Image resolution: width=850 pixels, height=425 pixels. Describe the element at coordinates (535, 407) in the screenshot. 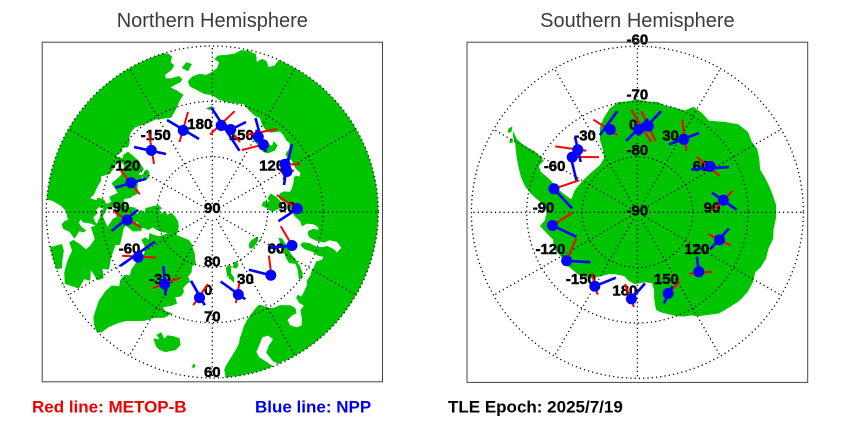

I see `svg-text: TLE Epoch: 2025/7/19` at that location.